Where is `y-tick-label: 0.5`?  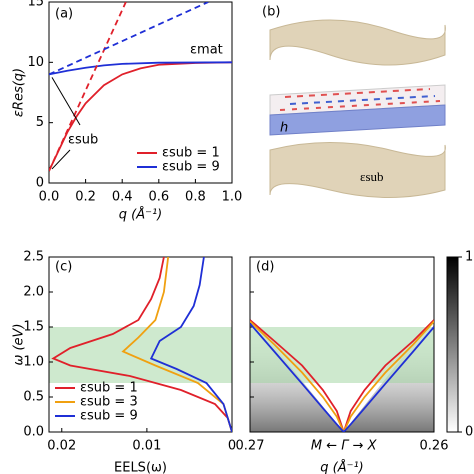 y-tick-label: 0.5 is located at coordinates (33, 397).